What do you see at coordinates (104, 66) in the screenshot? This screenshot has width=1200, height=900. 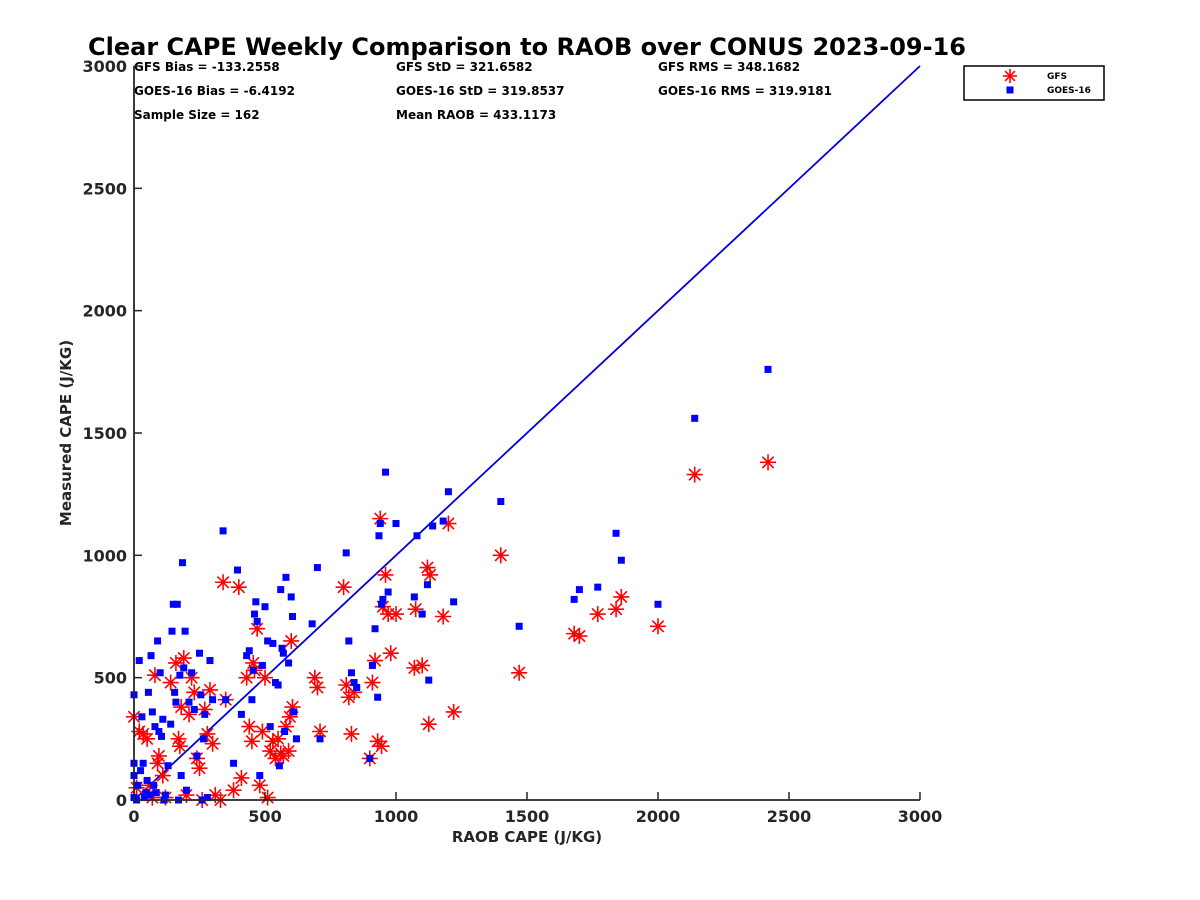 I see `y-tick-label: 3000` at bounding box center [104, 66].